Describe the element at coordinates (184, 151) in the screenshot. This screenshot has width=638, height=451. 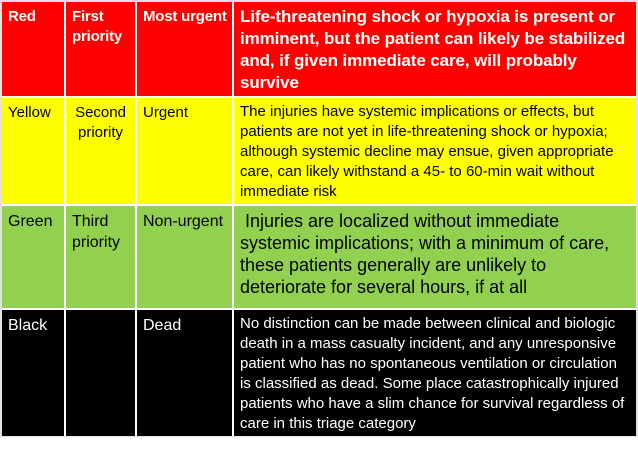
I see `yellow-urgency-cell: Urgent` at that location.